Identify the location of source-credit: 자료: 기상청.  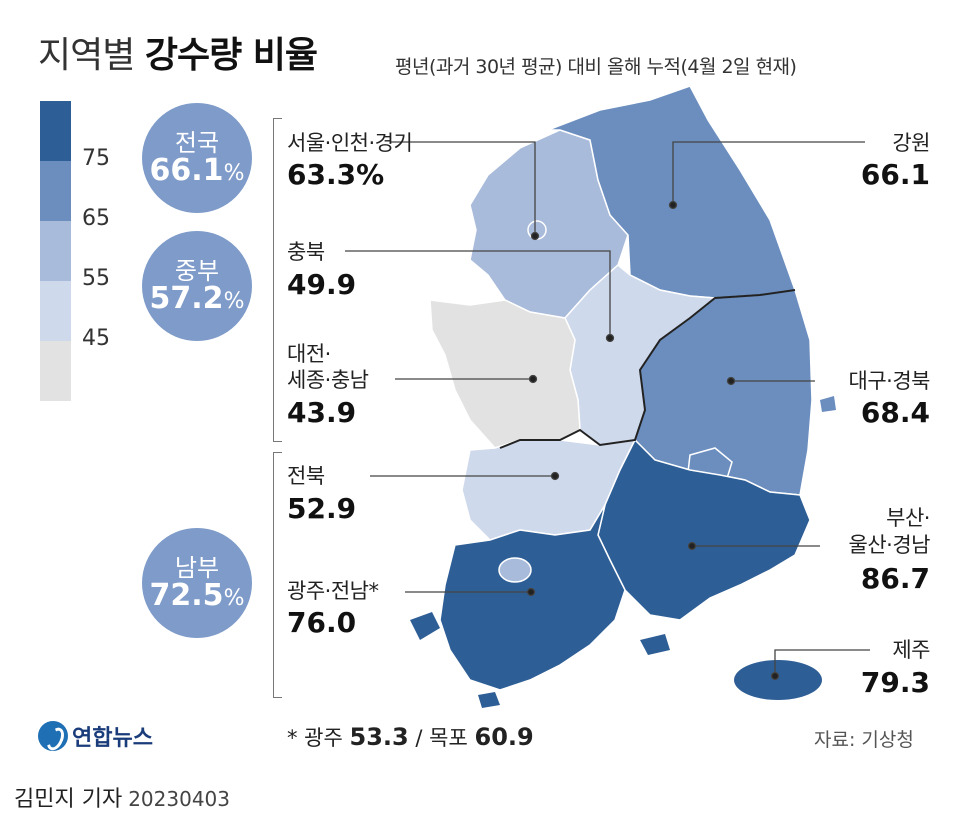
(864, 740).